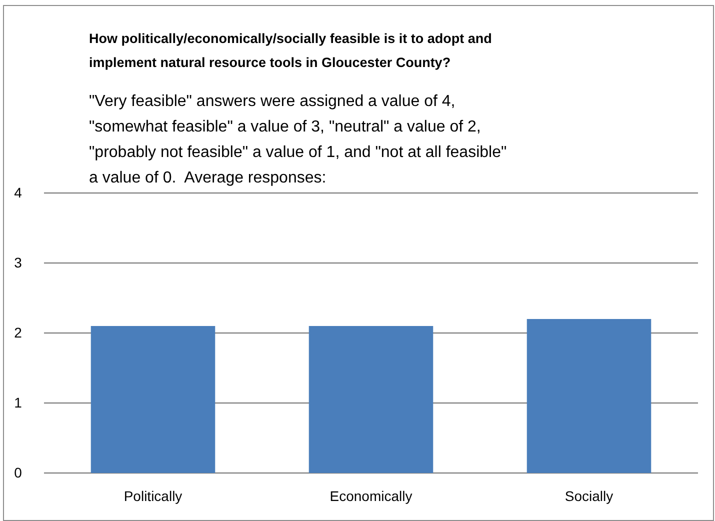  Describe the element at coordinates (18, 402) in the screenshot. I see `y-tick-label: 1` at that location.